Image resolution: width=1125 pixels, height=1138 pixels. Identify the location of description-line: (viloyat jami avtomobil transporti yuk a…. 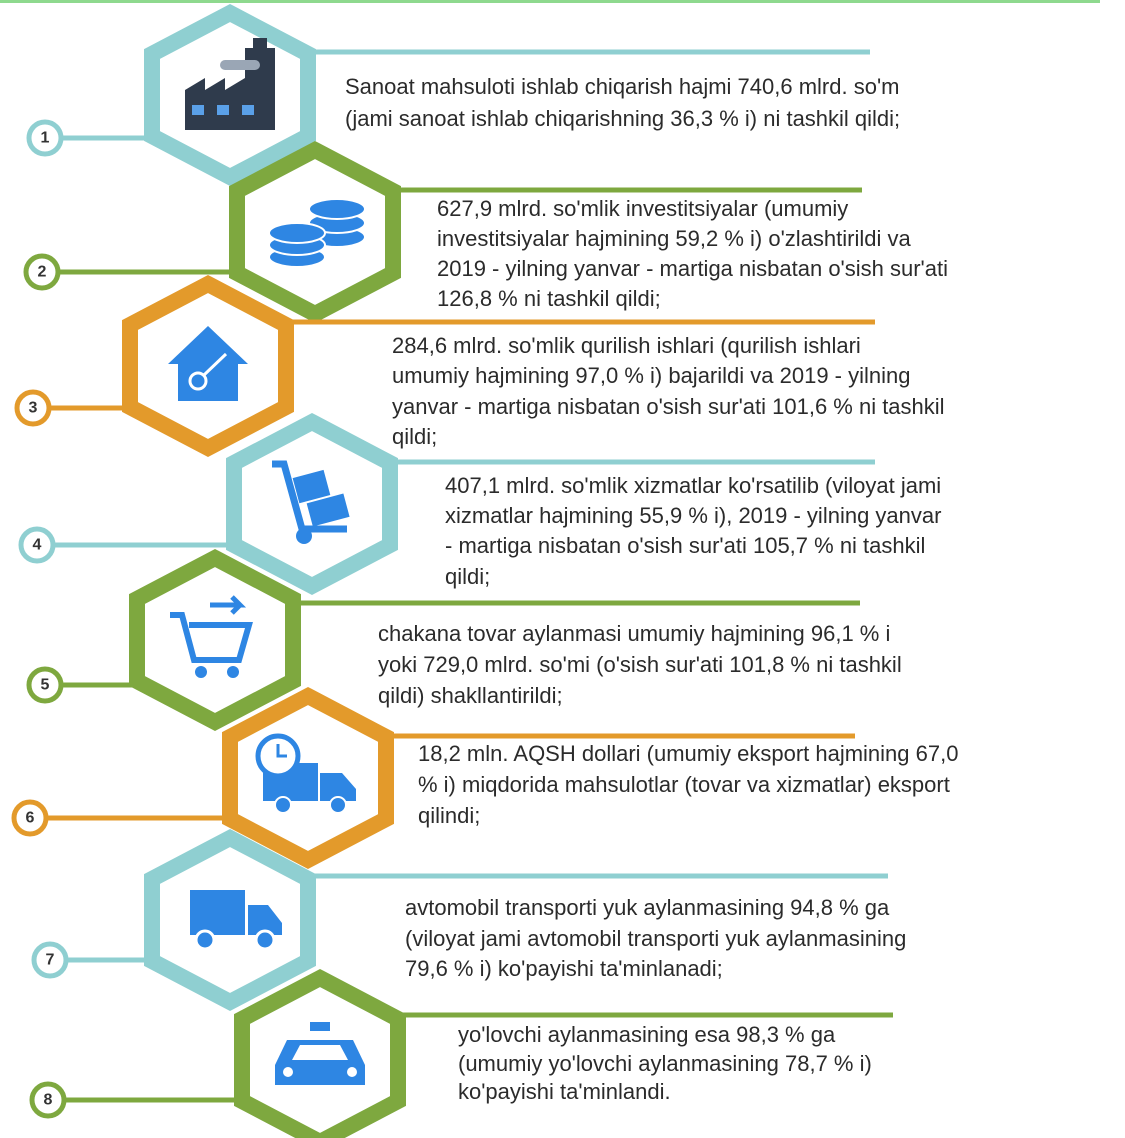
(655, 938).